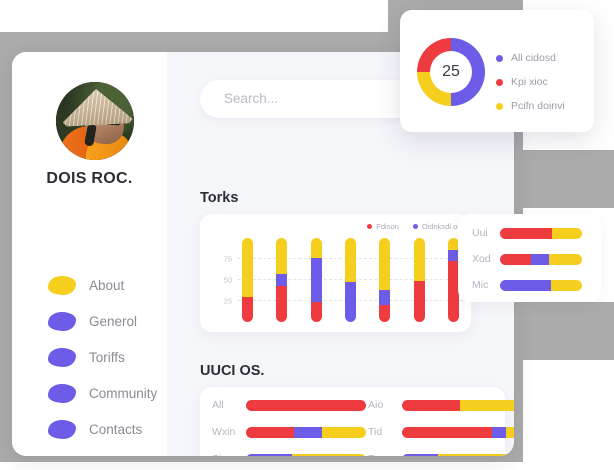  Describe the element at coordinates (357, 421) in the screenshot. I see `uuci-stats-card: All Wxin Sico Aio Tid Pcp` at that location.